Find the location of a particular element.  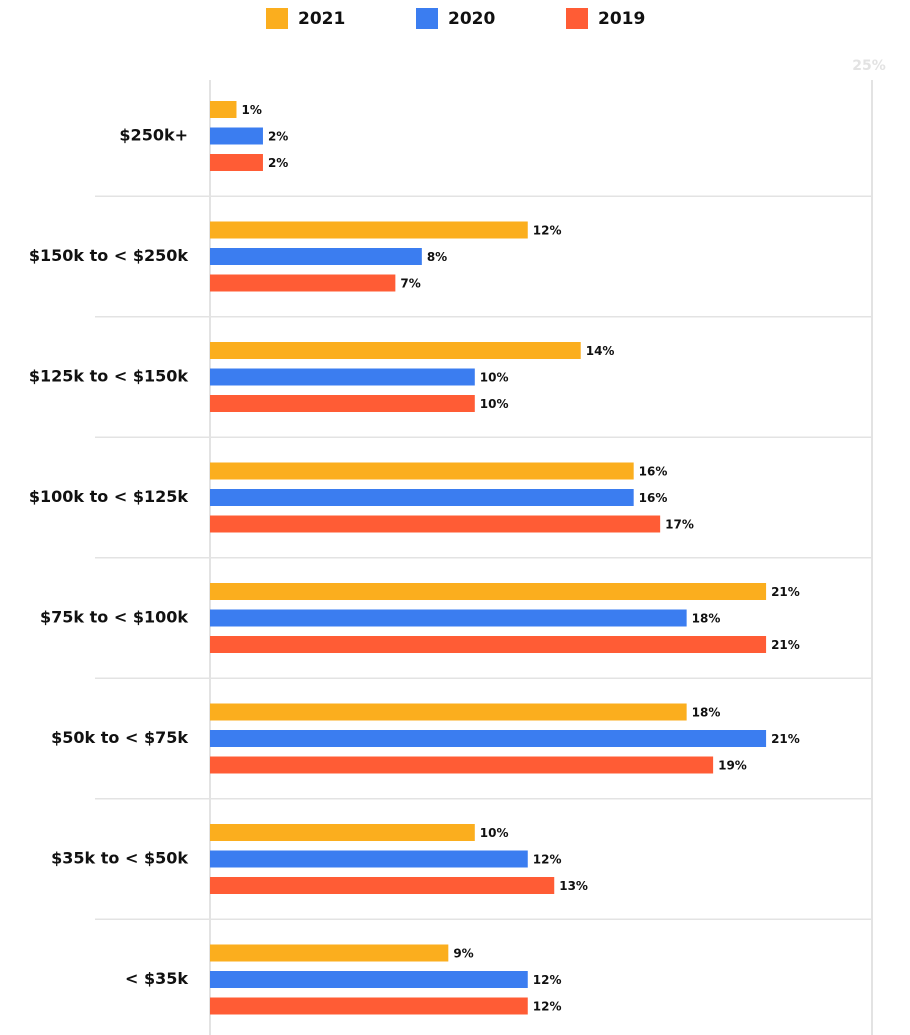

y-tick-label: $50k to < $75k is located at coordinates (119, 737).